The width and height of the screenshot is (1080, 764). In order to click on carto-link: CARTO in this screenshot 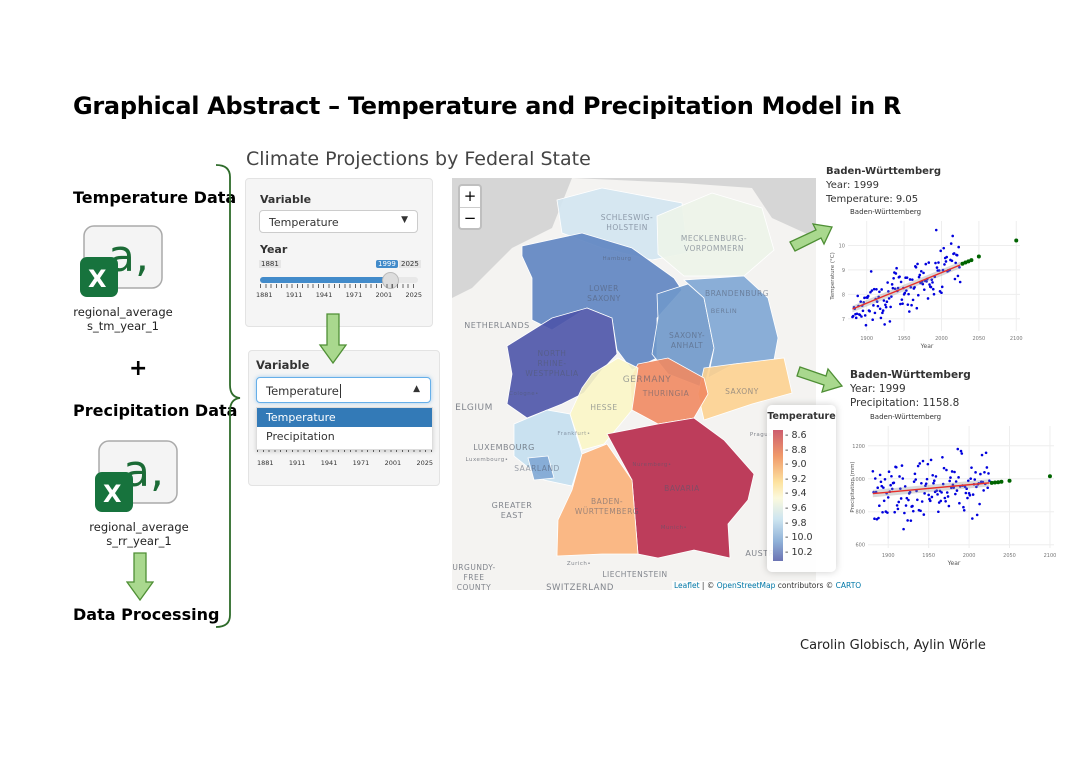, I will do `click(848, 585)`.